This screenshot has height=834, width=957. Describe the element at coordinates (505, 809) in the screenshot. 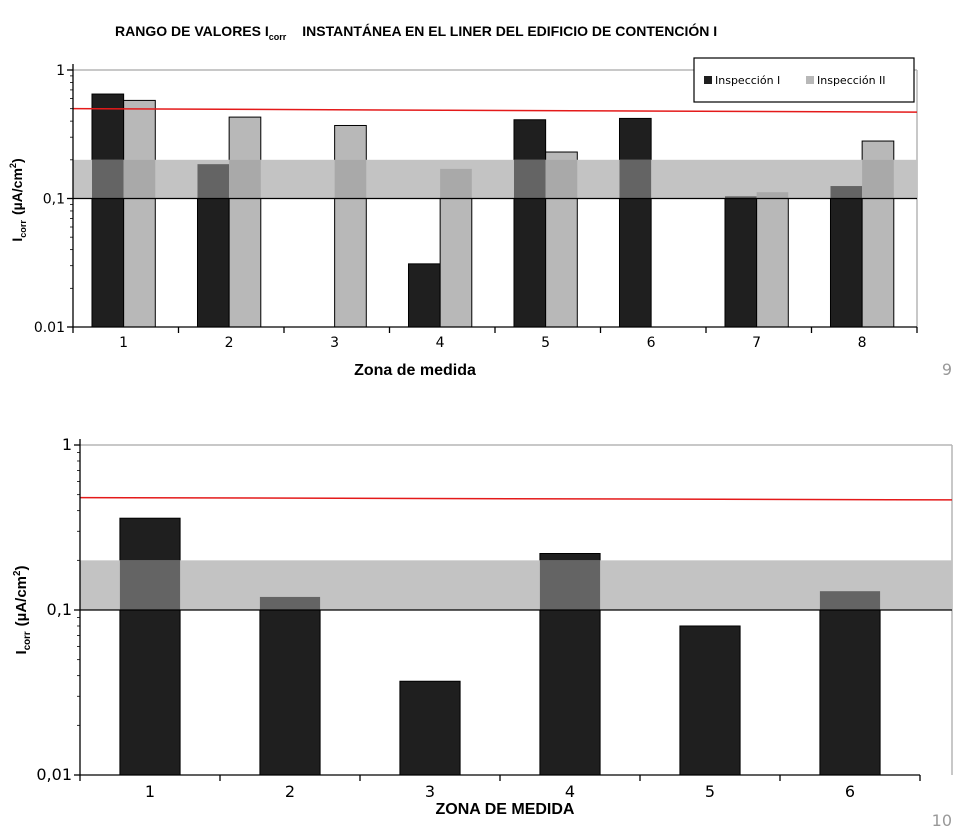

I see `x-axis-title: ZONA DE MEDIDA` at that location.